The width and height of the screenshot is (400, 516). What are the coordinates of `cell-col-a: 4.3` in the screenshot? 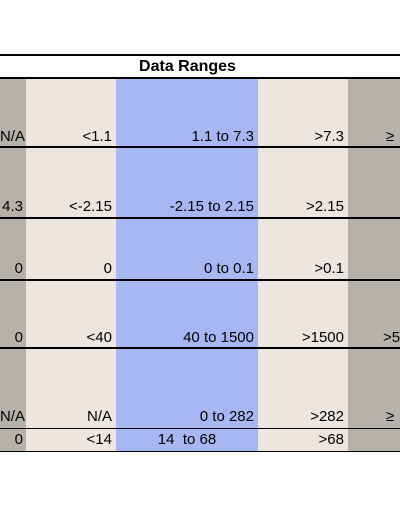 It's located at (12, 206).